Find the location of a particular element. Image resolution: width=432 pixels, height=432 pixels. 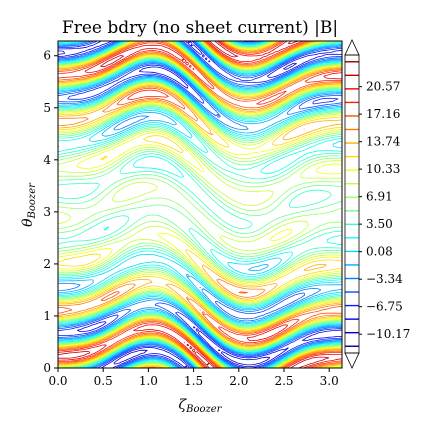

y-tick-label: 3 is located at coordinates (47, 212).